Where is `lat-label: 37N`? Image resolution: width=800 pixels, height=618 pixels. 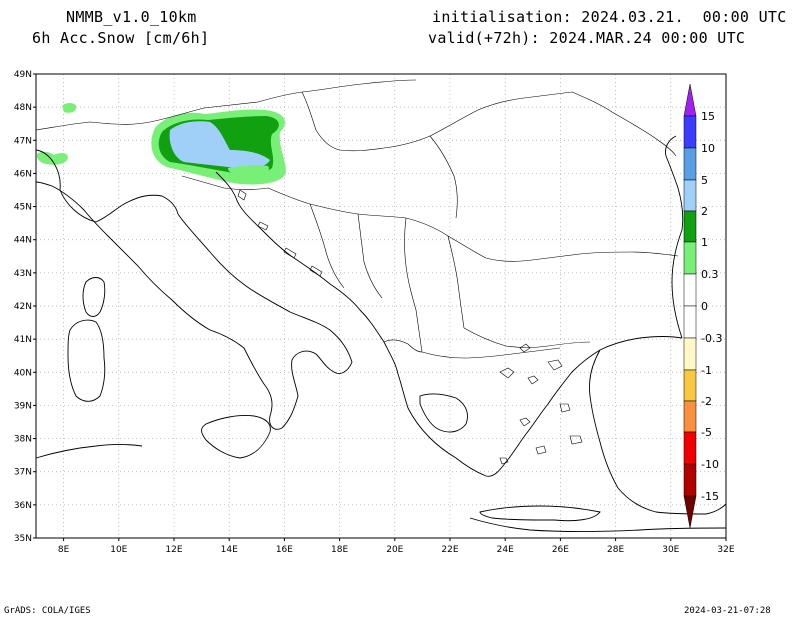 lat-label: 37N is located at coordinates (23, 473).